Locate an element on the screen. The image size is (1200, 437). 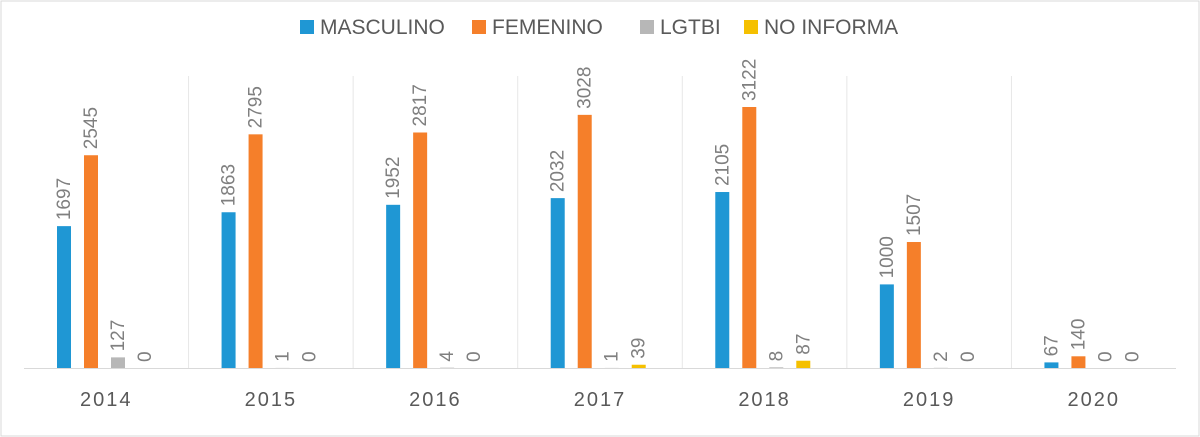
bar-femenino-2016 is located at coordinates (420, 250).